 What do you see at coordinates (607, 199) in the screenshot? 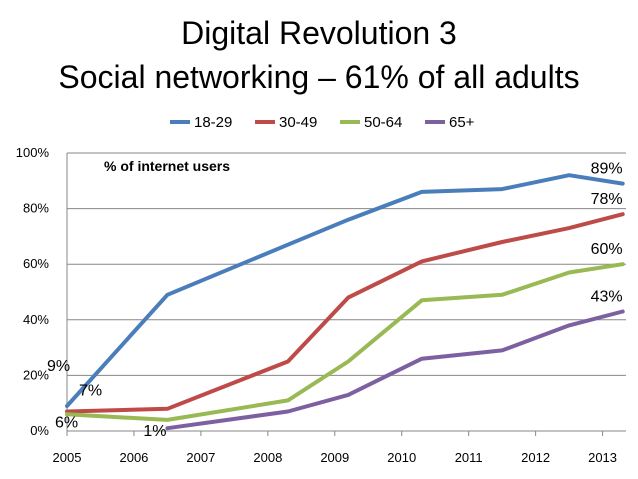
I see `data-label-end-30-49: 78%` at bounding box center [607, 199].